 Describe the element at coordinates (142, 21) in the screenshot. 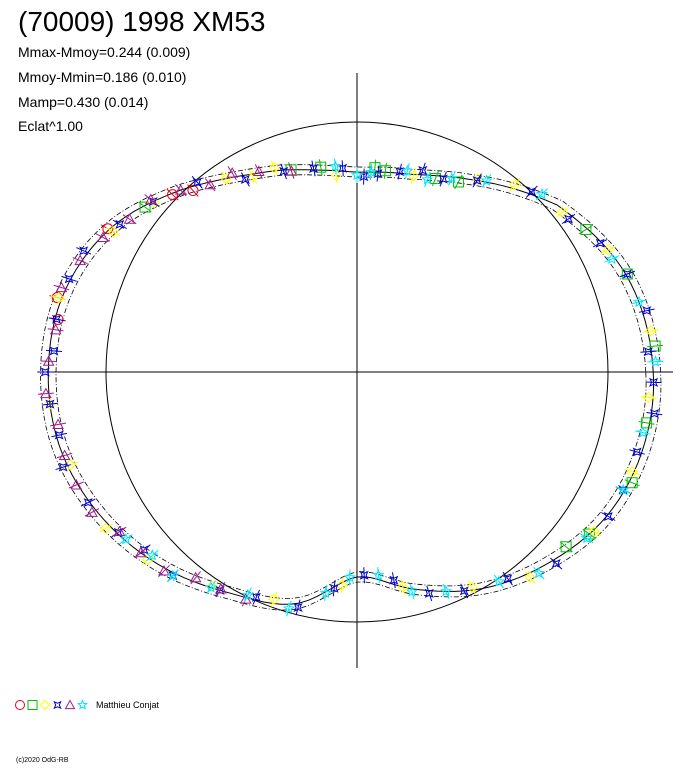

I see `chart-title: (70009) 1998 XM53` at that location.